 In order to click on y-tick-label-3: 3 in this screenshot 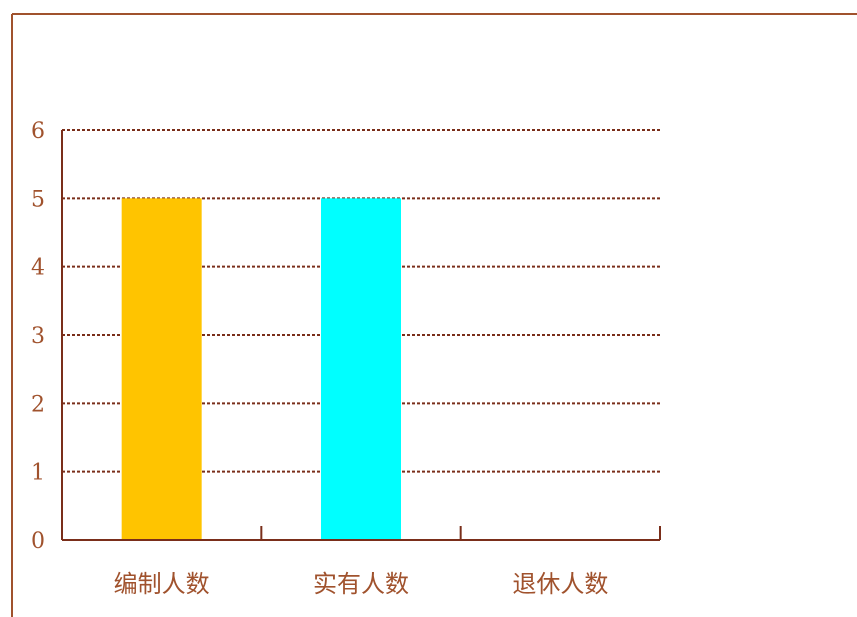, I will do `click(38, 336)`.